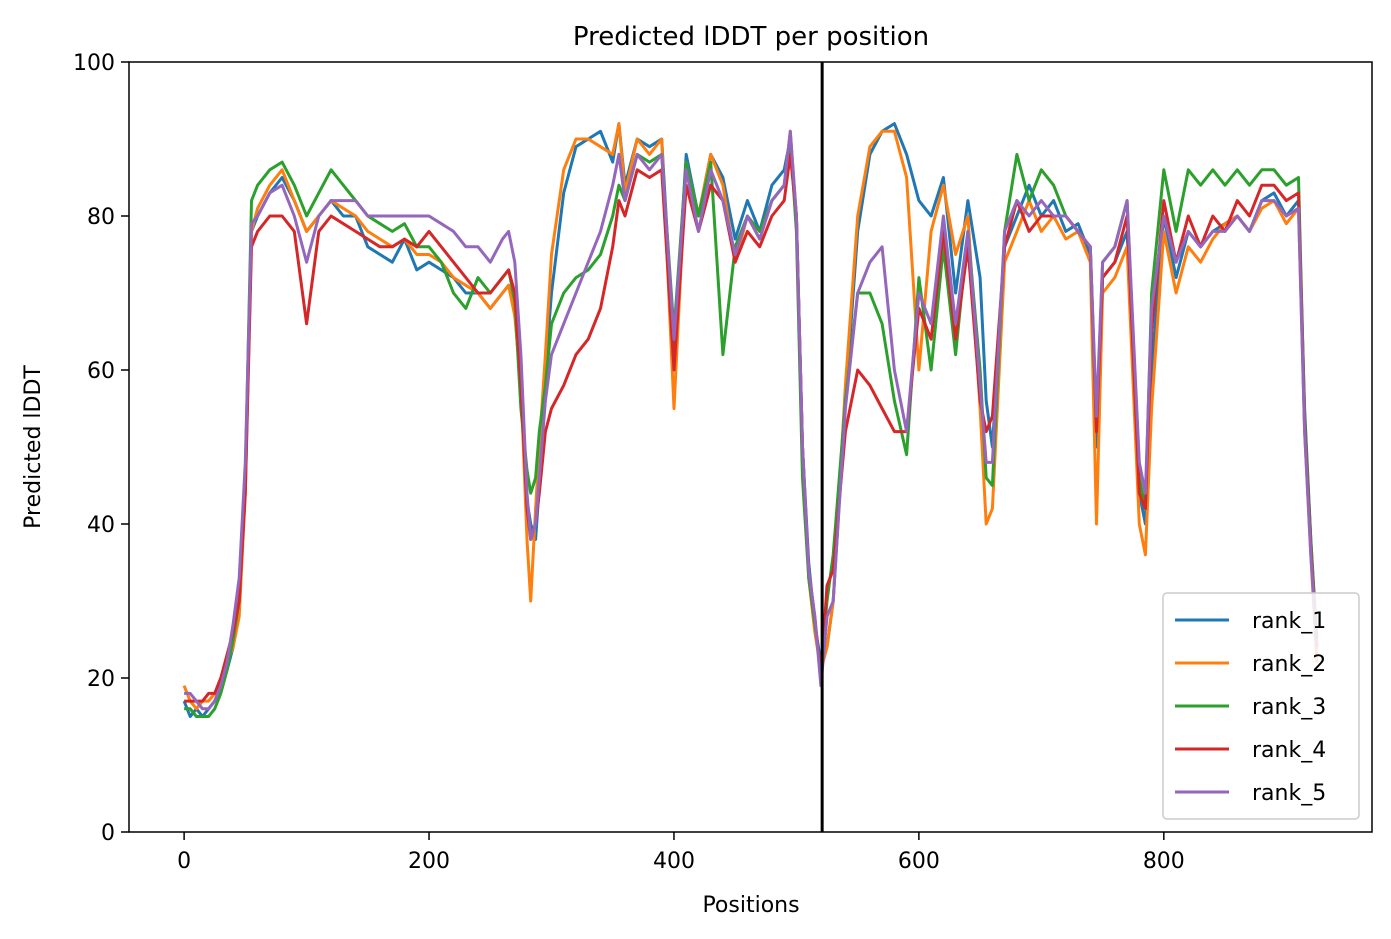 This screenshot has width=1391, height=939. I want to click on legend: rank_1 rank_2 rank_3 rank_4 rank_5, so click(1261, 706).